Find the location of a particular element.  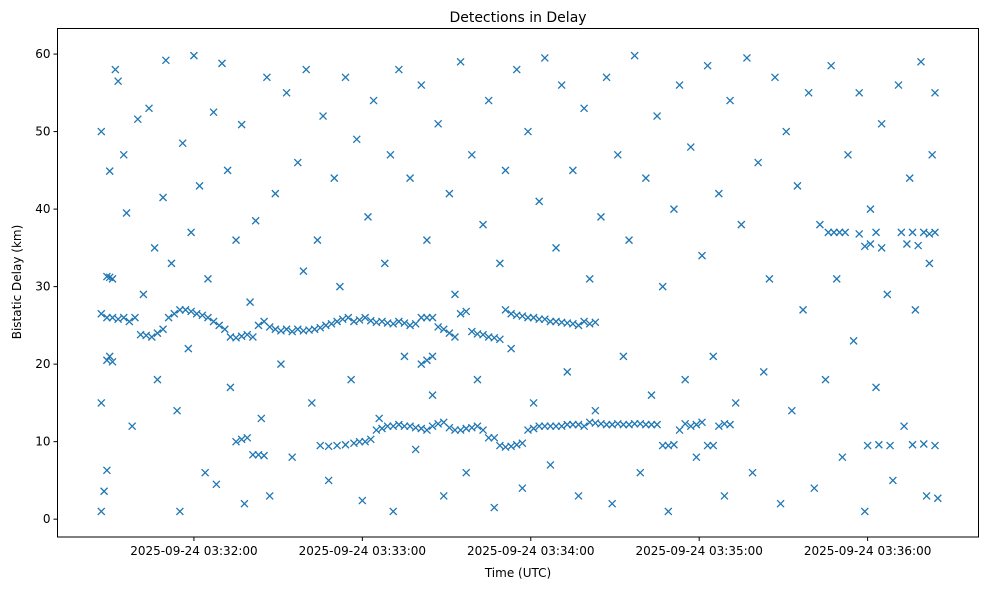

x-tick-label: 2025-09-24 03:35:00 is located at coordinates (698, 551).